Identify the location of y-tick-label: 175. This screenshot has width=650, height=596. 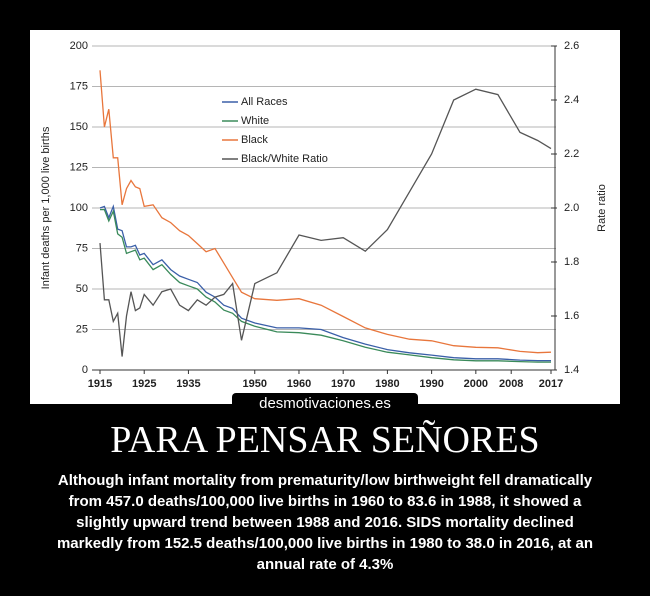
(79, 86).